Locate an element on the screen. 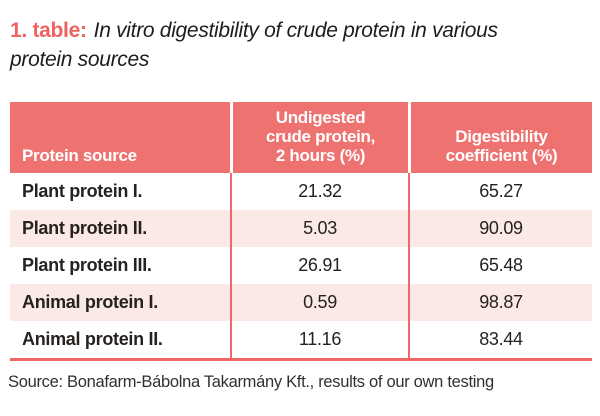 The image size is (600, 416). table-row: Animal protein II. 11.16 83.44 is located at coordinates (301, 339).